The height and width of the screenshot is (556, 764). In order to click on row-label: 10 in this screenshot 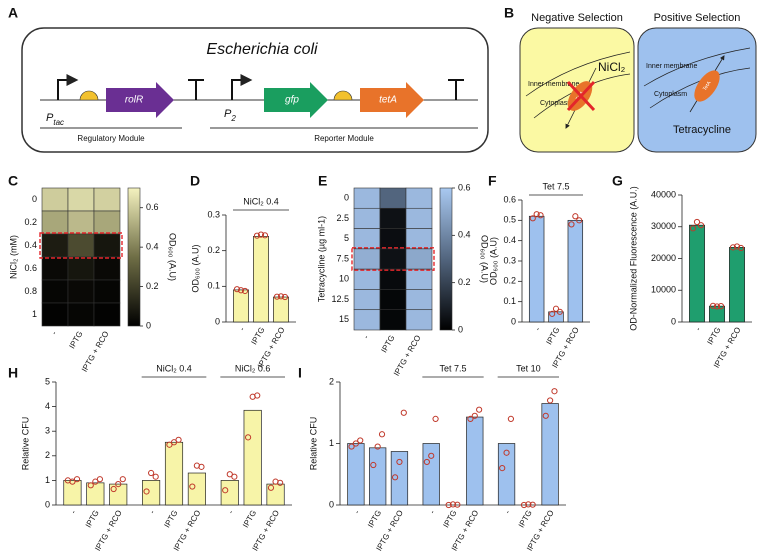, I will do `click(344, 279)`.